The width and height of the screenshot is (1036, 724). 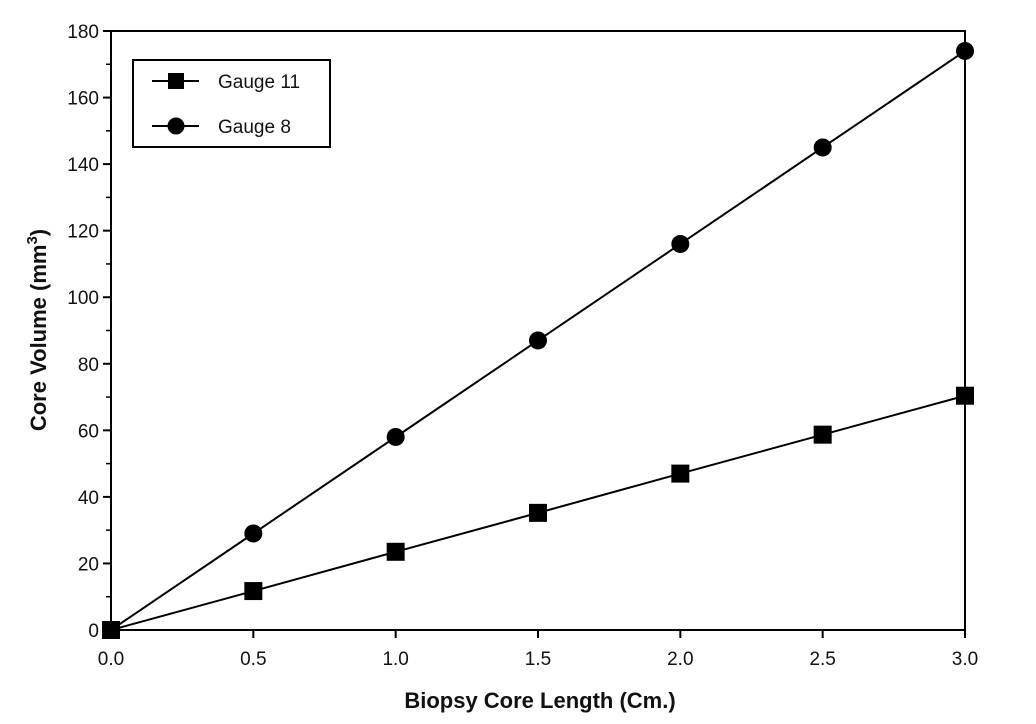 What do you see at coordinates (88, 564) in the screenshot?
I see `y-tick-label: 20` at bounding box center [88, 564].